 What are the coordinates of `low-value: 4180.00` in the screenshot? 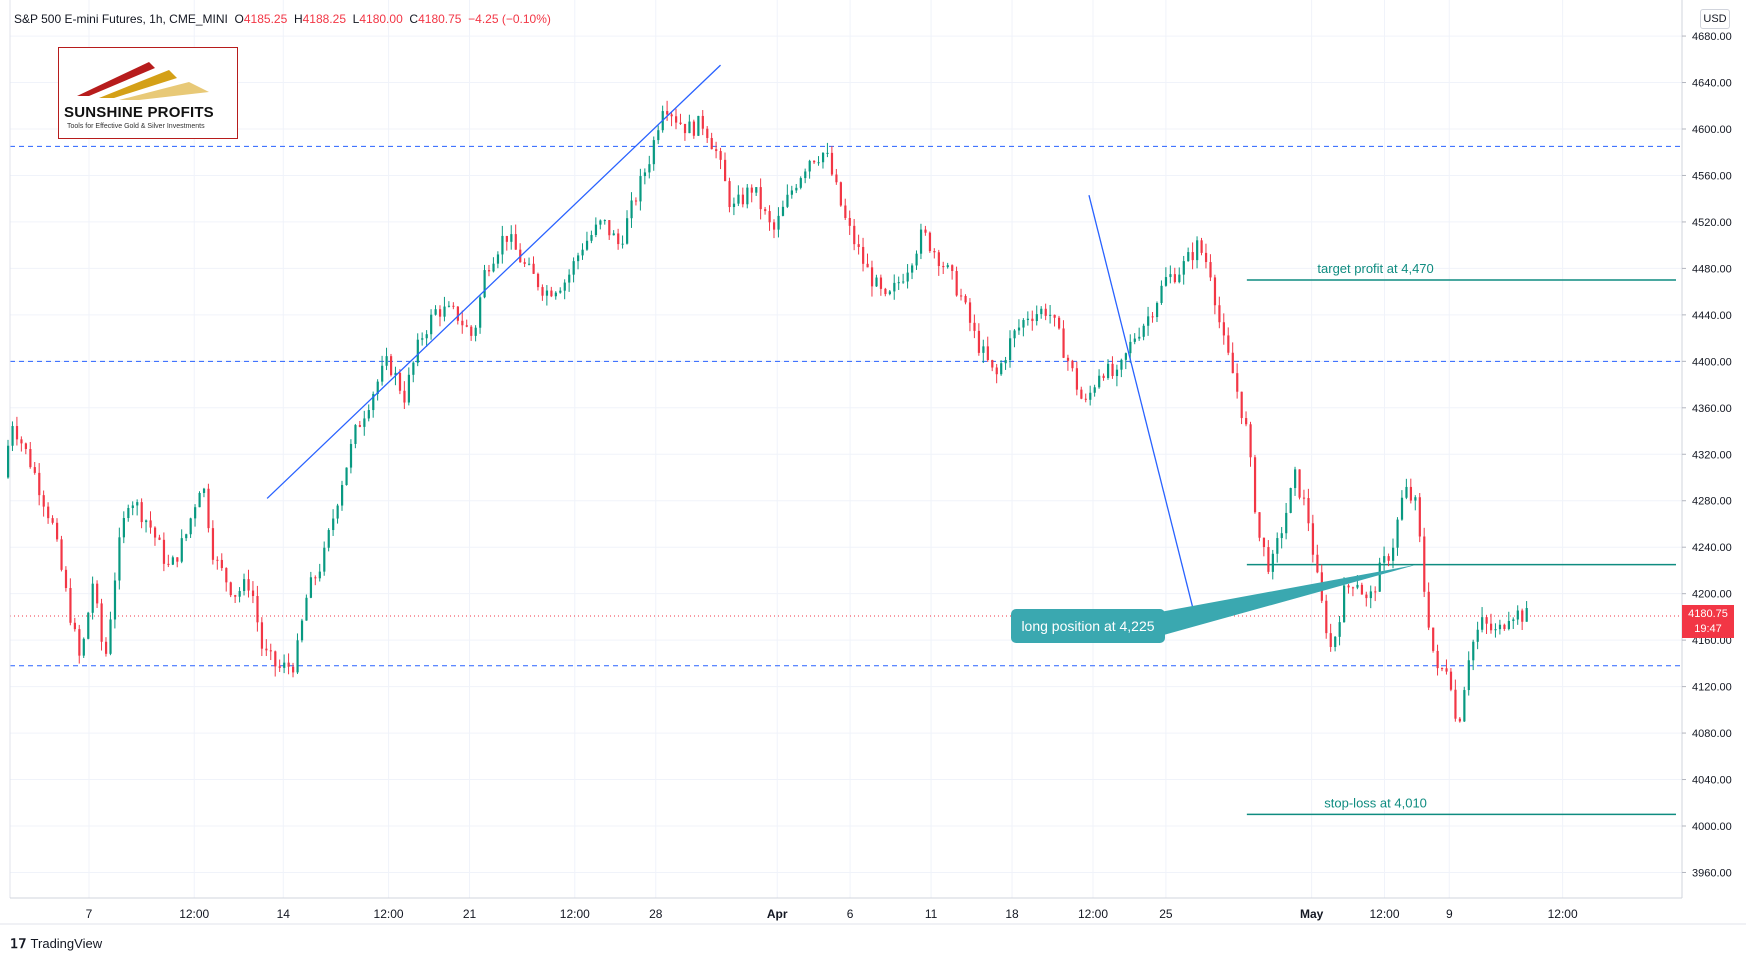 It's located at (381, 19).